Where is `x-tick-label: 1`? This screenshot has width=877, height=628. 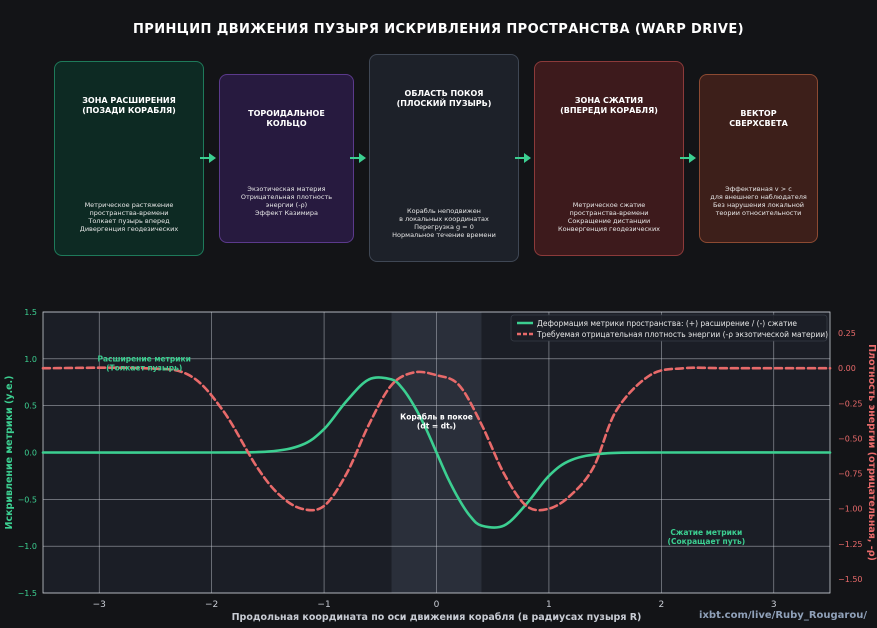
x-tick-label: 1 is located at coordinates (549, 605).